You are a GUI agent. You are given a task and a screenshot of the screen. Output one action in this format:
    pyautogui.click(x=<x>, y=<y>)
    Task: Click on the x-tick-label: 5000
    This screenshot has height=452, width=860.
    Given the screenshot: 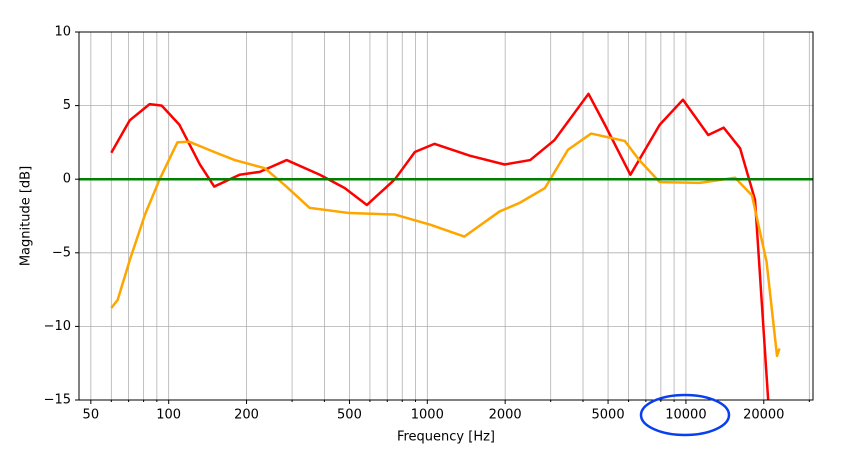 What is the action you would take?
    pyautogui.click(x=608, y=415)
    